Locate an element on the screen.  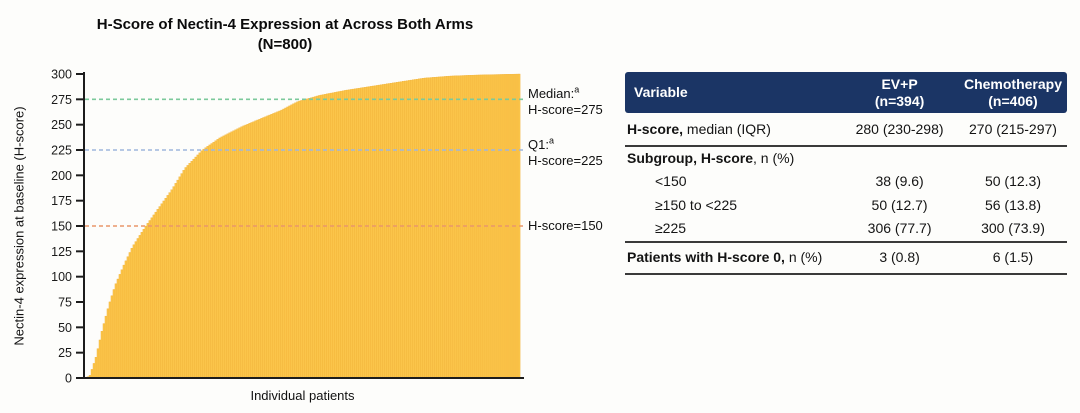
chemo-arm-label: Chemotherapy is located at coordinates (1012, 84).